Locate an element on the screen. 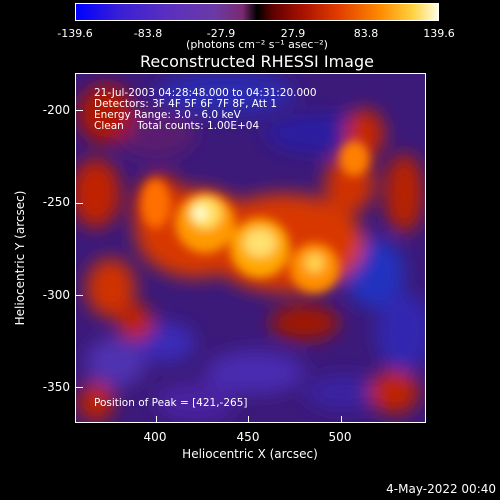  info-peak-position: Position of Peak = [421,-265] is located at coordinates (171, 403).